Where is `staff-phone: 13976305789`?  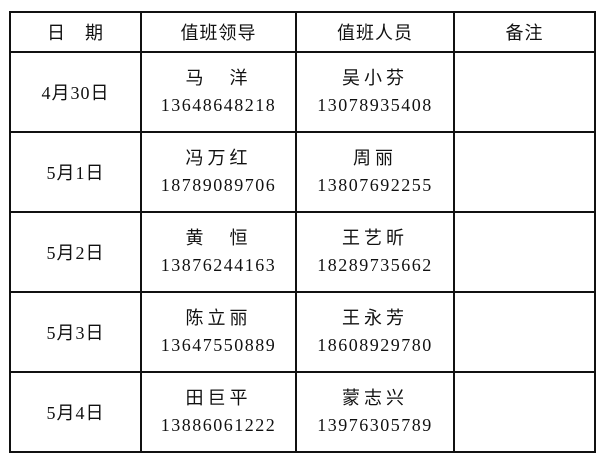 staff-phone: 13976305789 is located at coordinates (375, 425).